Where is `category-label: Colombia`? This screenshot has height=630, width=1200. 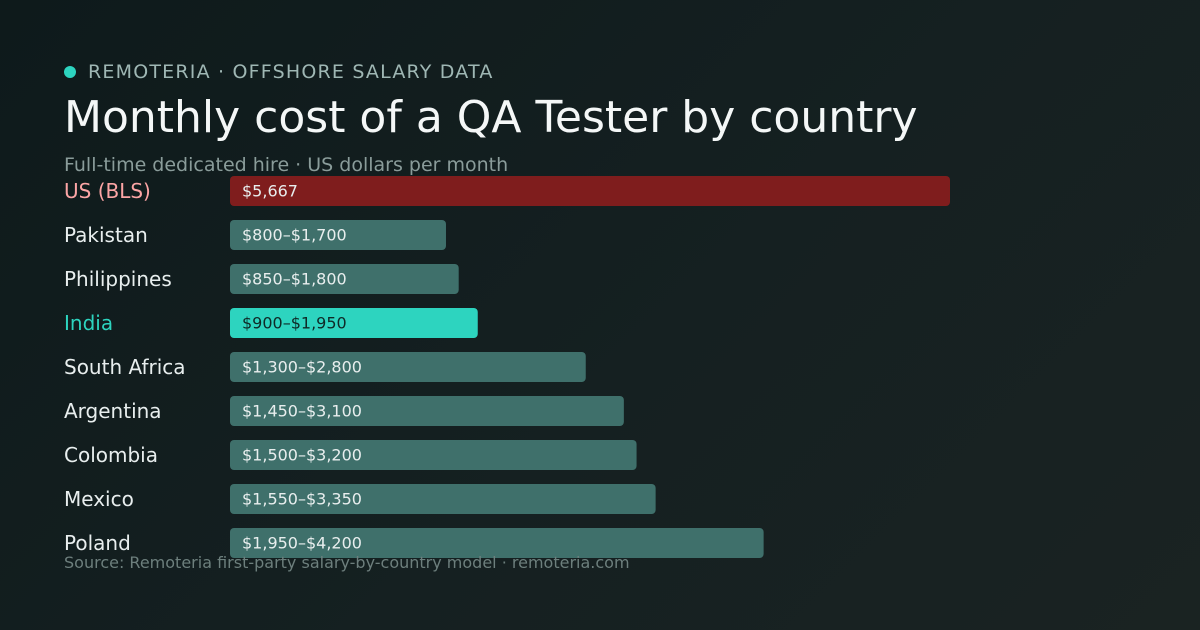 category-label: Colombia is located at coordinates (111, 455).